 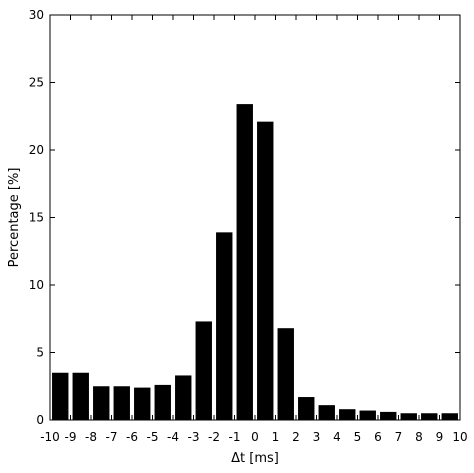 I want to click on x-axis-label: Δt [ms], so click(x=255, y=458).